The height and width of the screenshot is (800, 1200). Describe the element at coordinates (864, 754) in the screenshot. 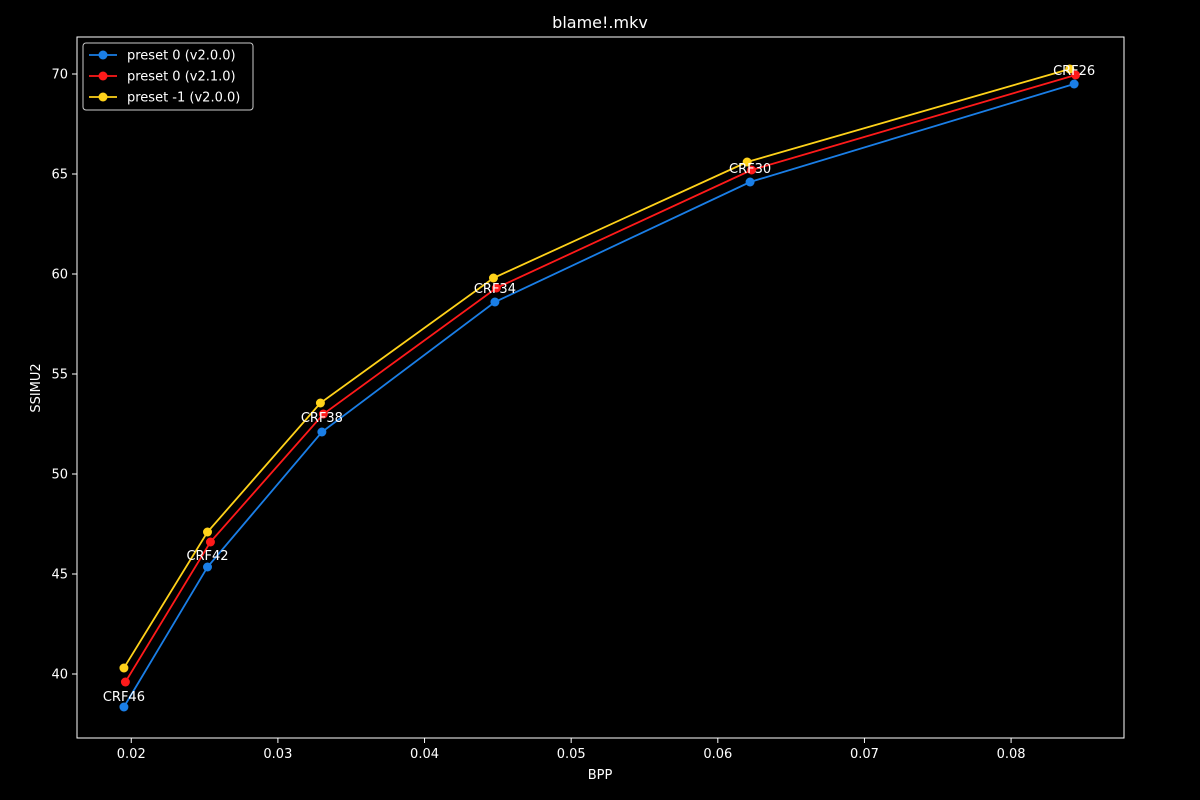

I see `x-tick-label: 0.07` at that location.